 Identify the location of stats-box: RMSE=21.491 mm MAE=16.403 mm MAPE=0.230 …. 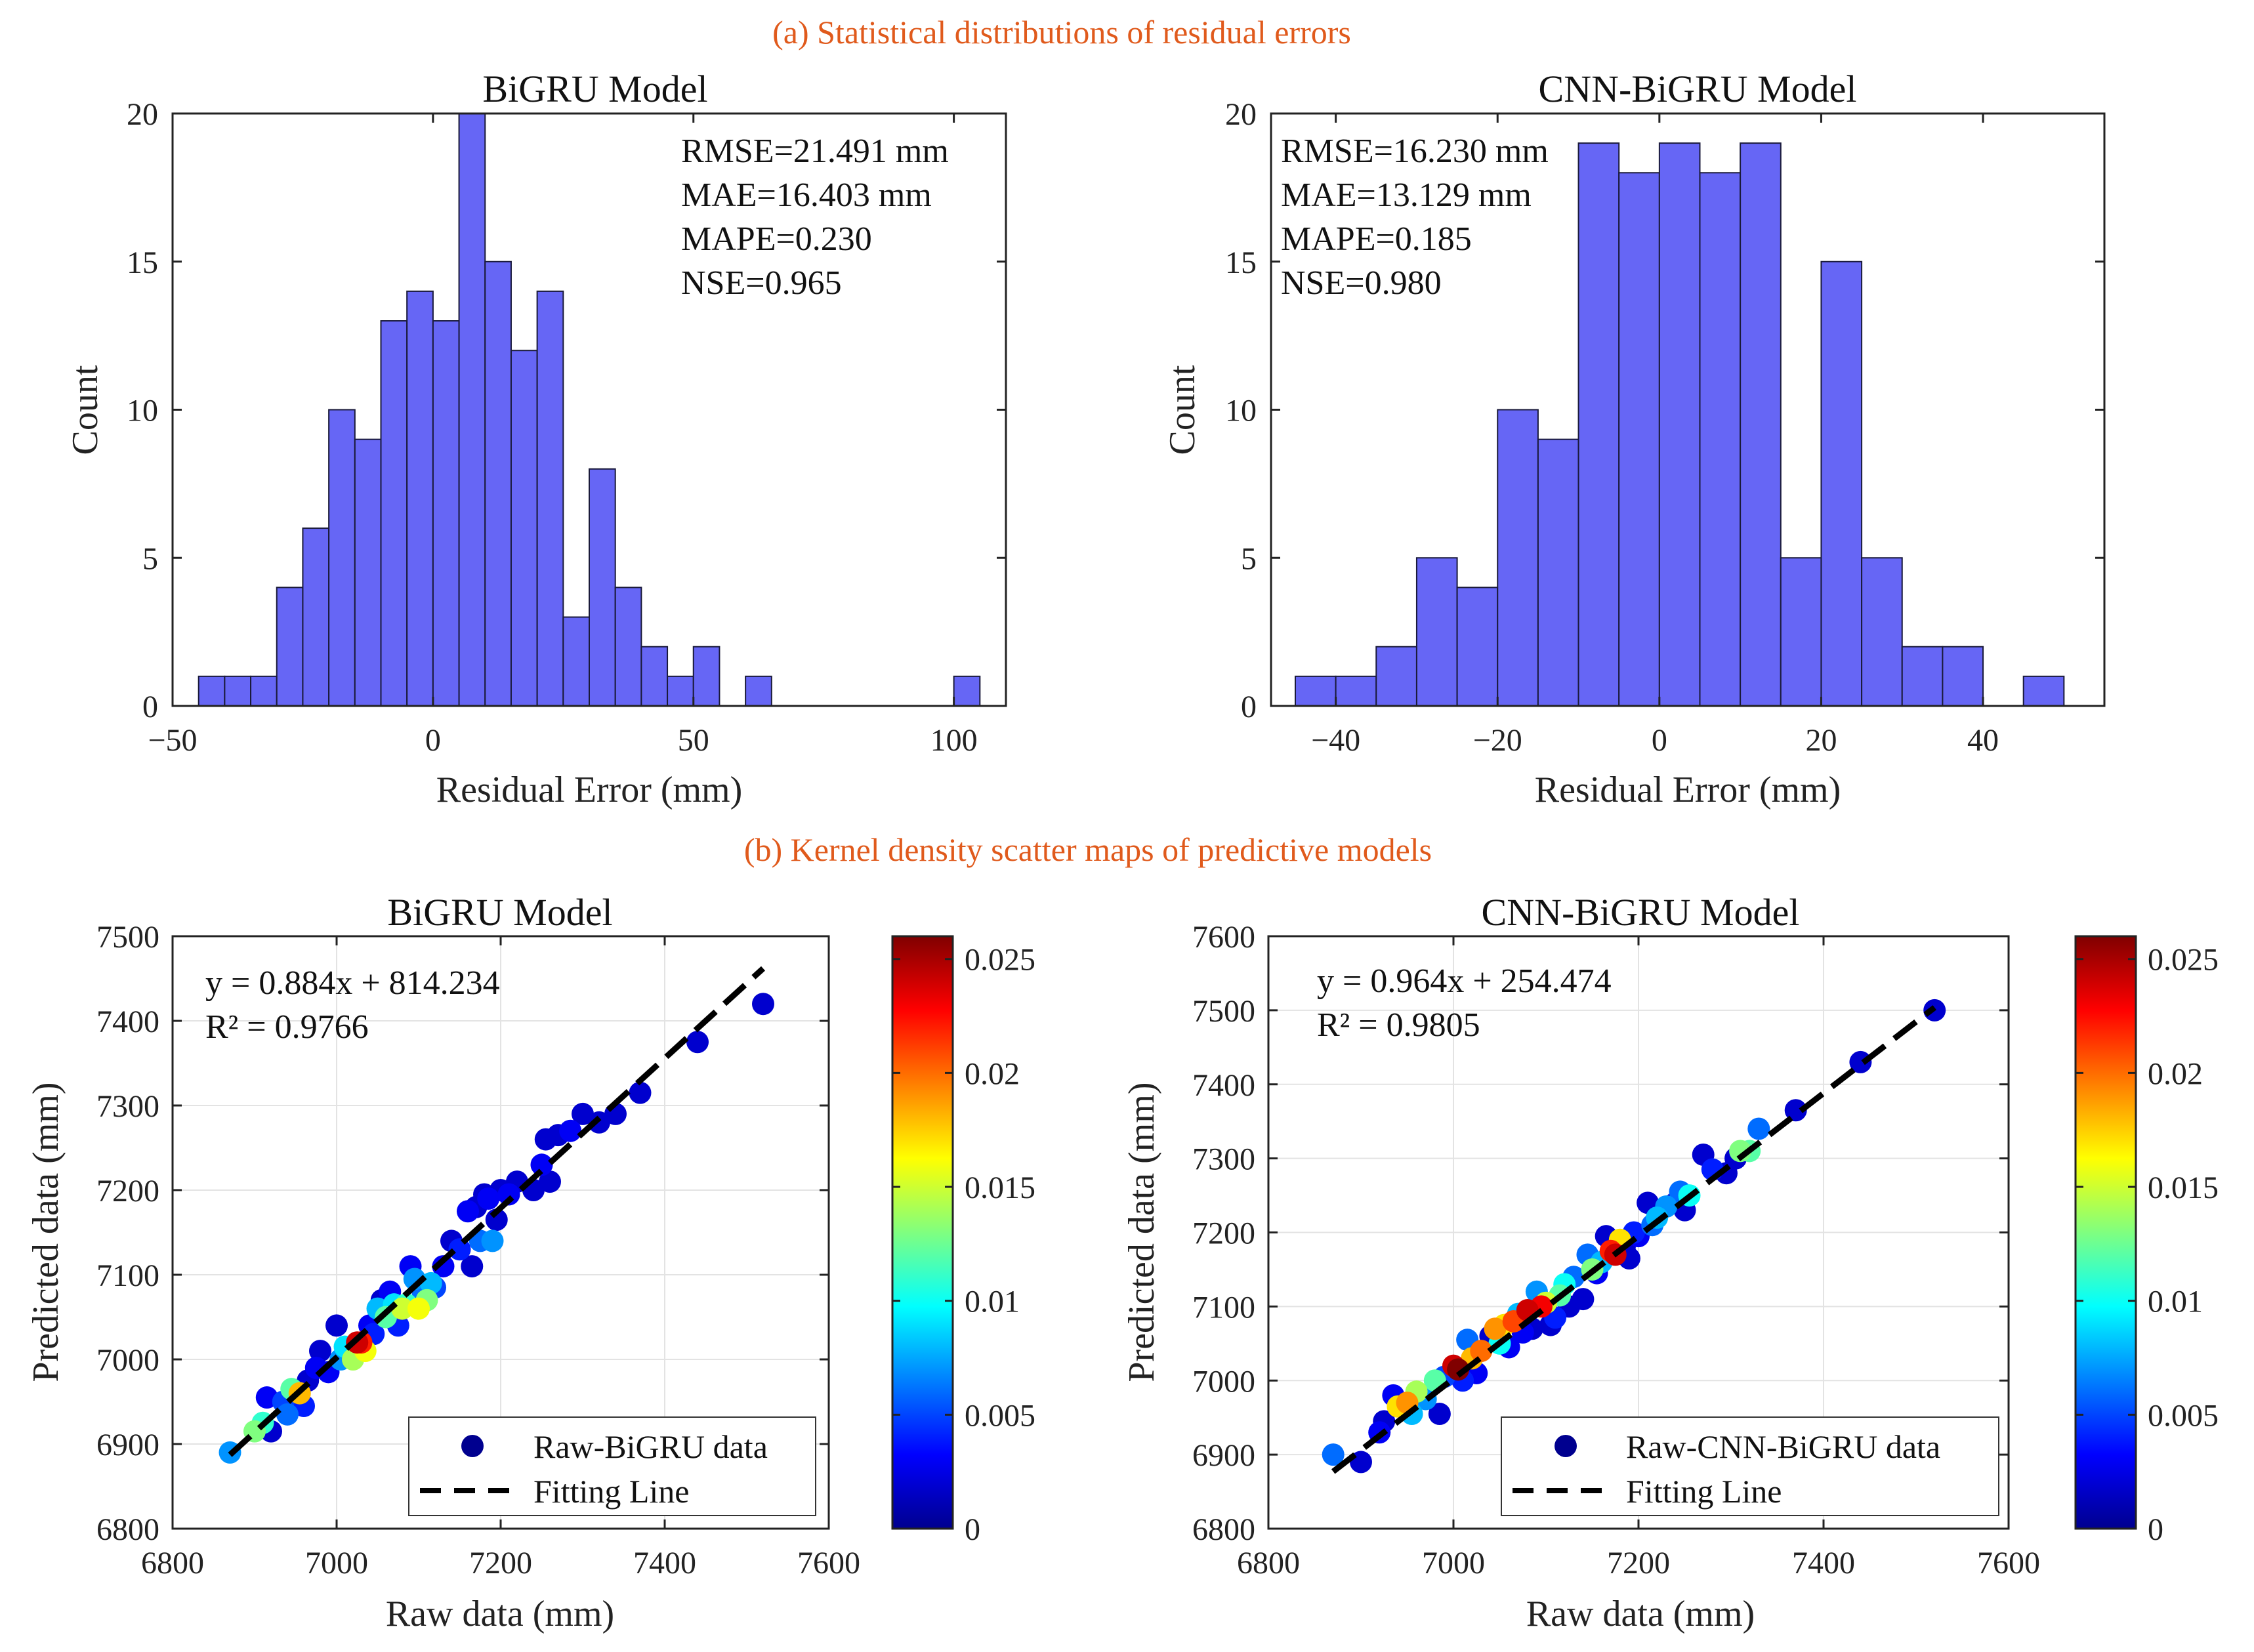
(815, 217).